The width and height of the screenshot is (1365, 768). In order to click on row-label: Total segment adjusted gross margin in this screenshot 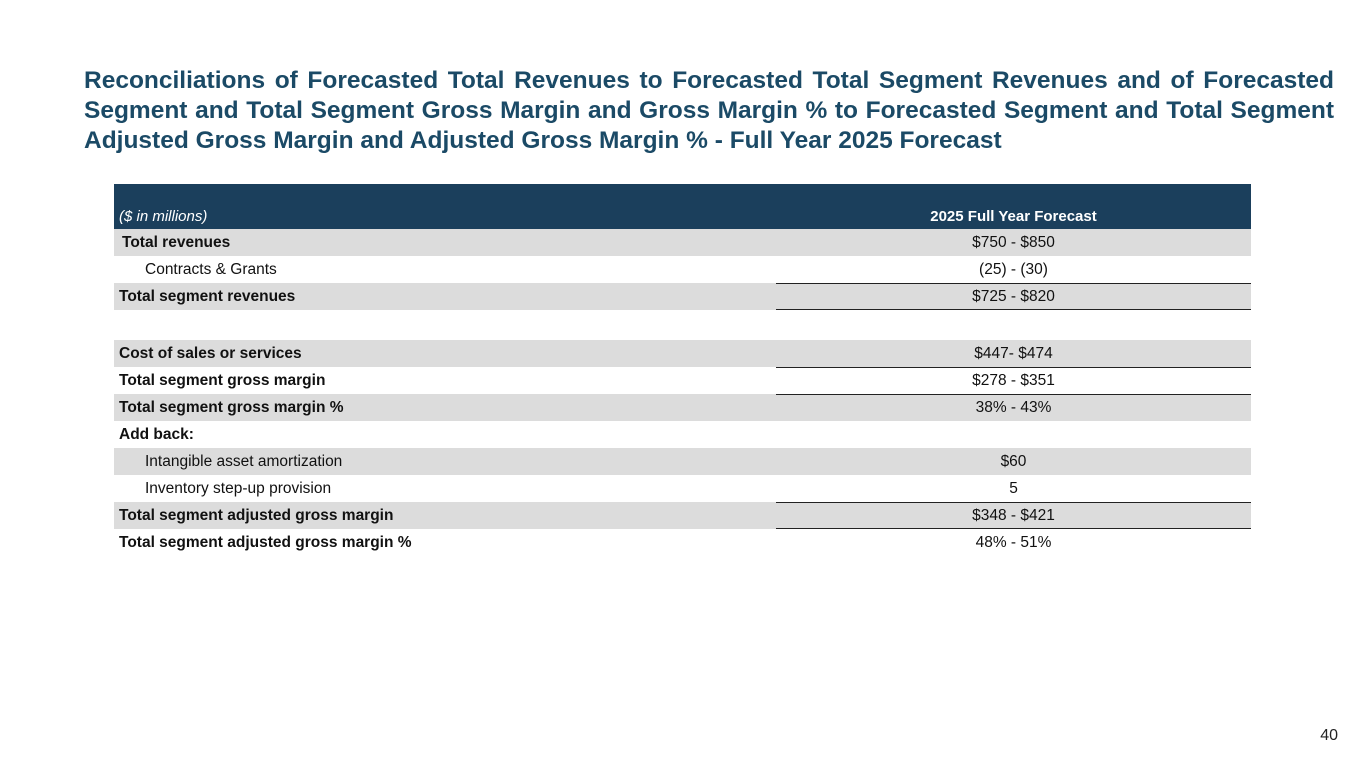, I will do `click(256, 515)`.